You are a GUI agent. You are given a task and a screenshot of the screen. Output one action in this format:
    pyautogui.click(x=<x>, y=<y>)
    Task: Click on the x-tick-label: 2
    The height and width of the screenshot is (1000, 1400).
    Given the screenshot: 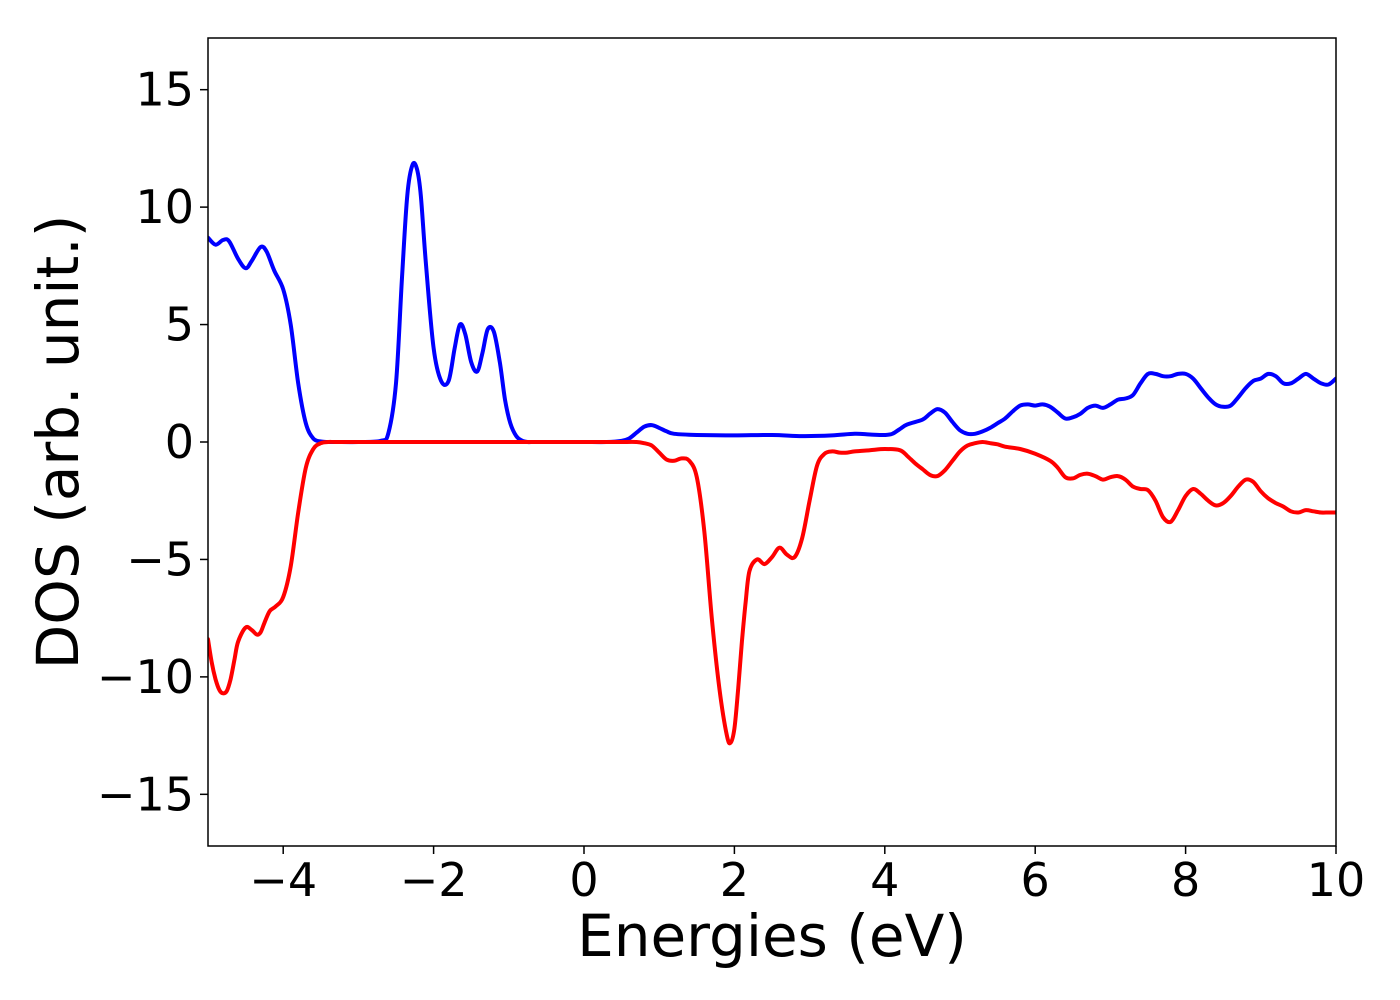 What is the action you would take?
    pyautogui.click(x=734, y=880)
    